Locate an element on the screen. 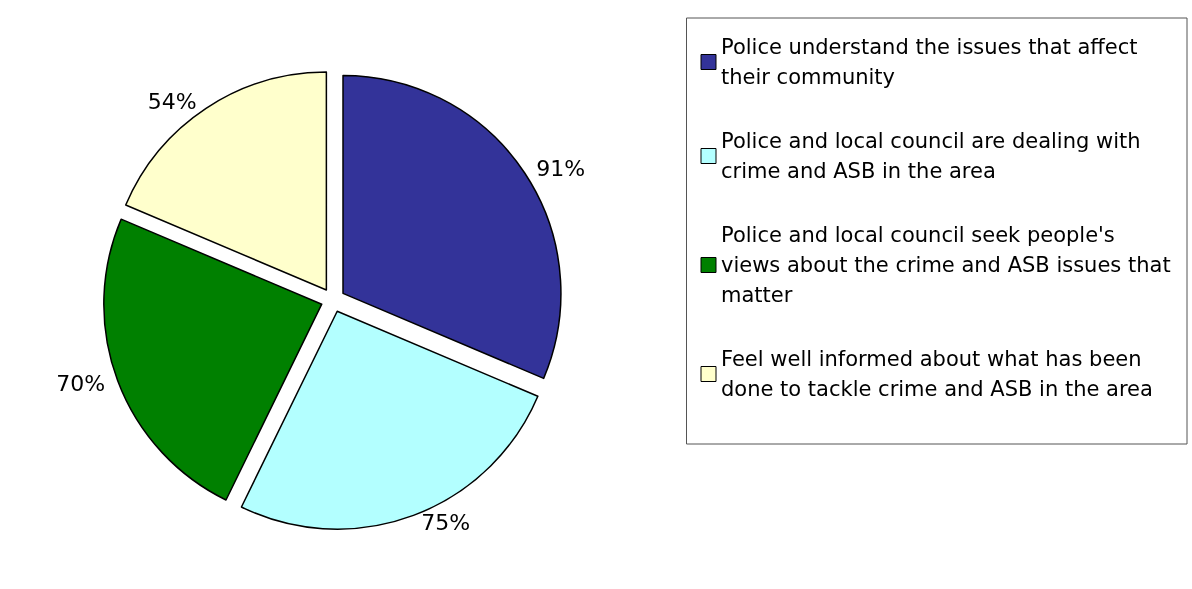 The image size is (1192, 589). legend-label: Police and local council seek people's views about the crime and ASB issues that matter is located at coordinates (949, 265).